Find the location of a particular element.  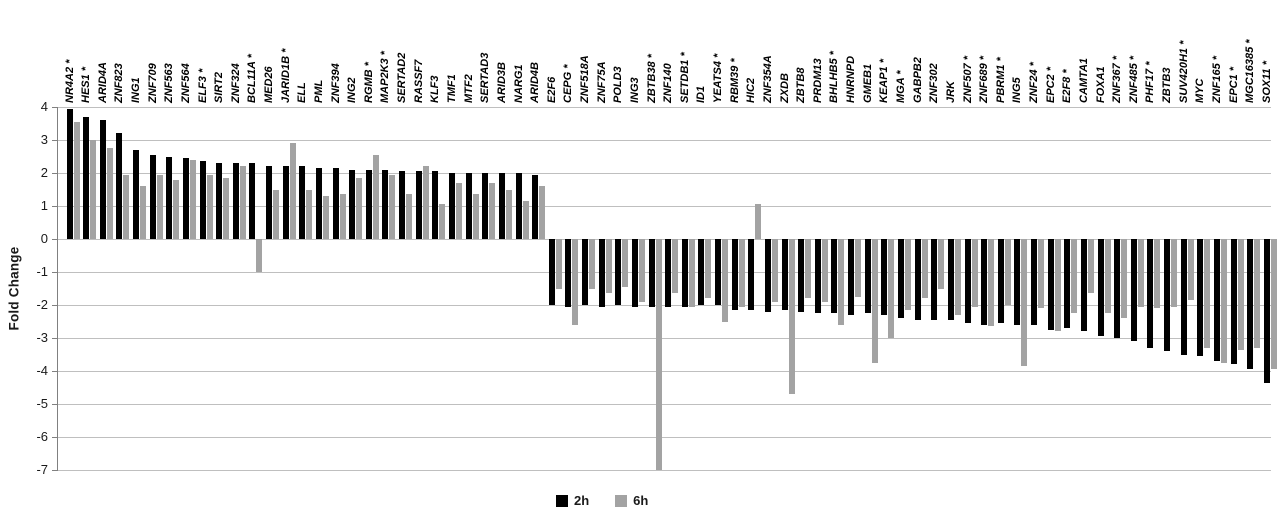

bar-2h-ZNF518A is located at coordinates (585, 272).